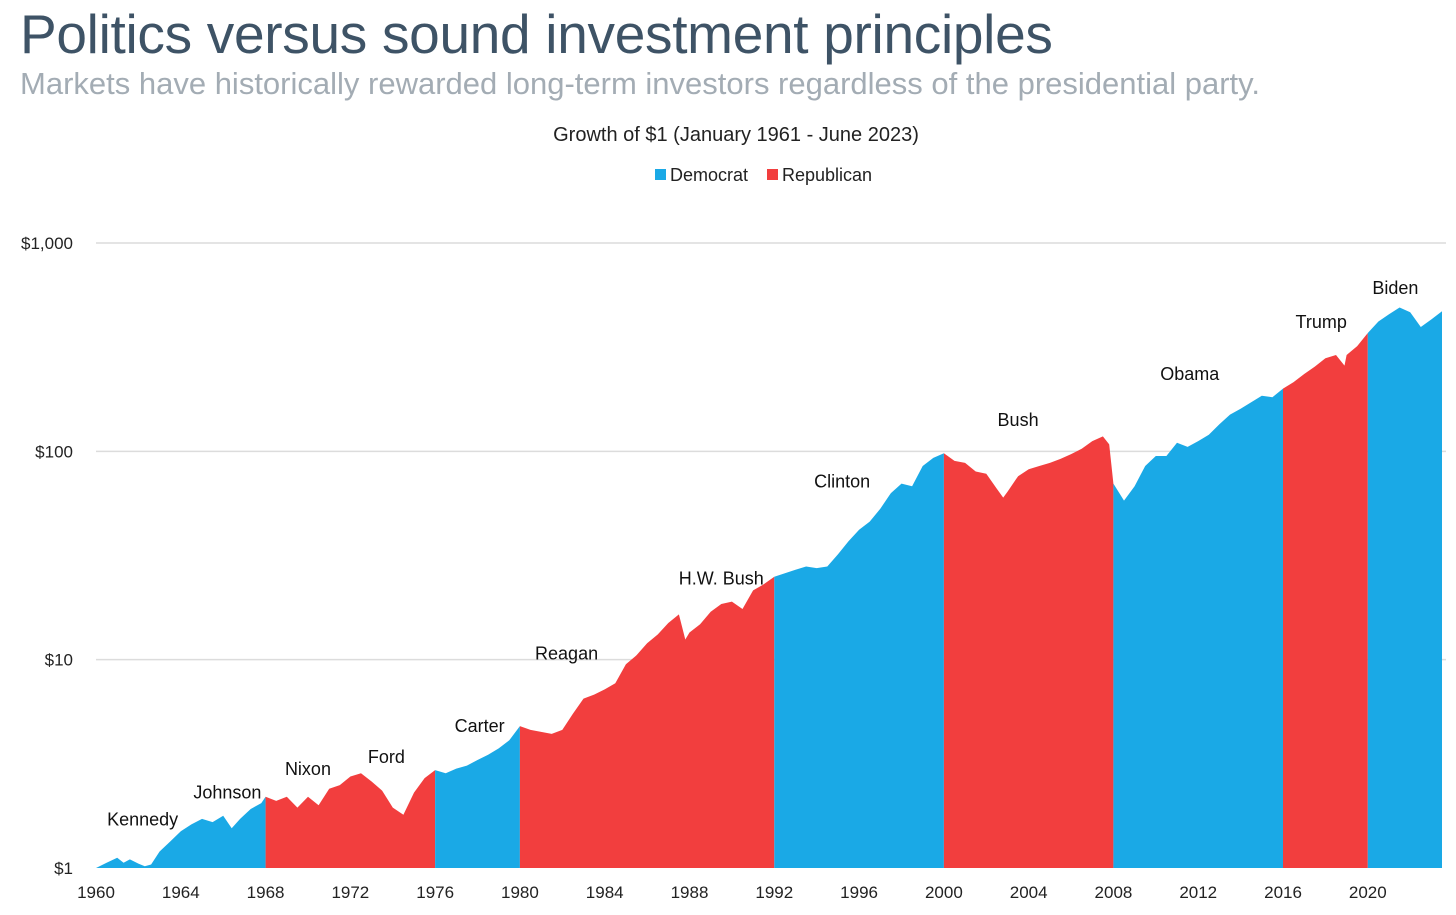  Describe the element at coordinates (142, 819) in the screenshot. I see `president-label: Kennedy` at that location.